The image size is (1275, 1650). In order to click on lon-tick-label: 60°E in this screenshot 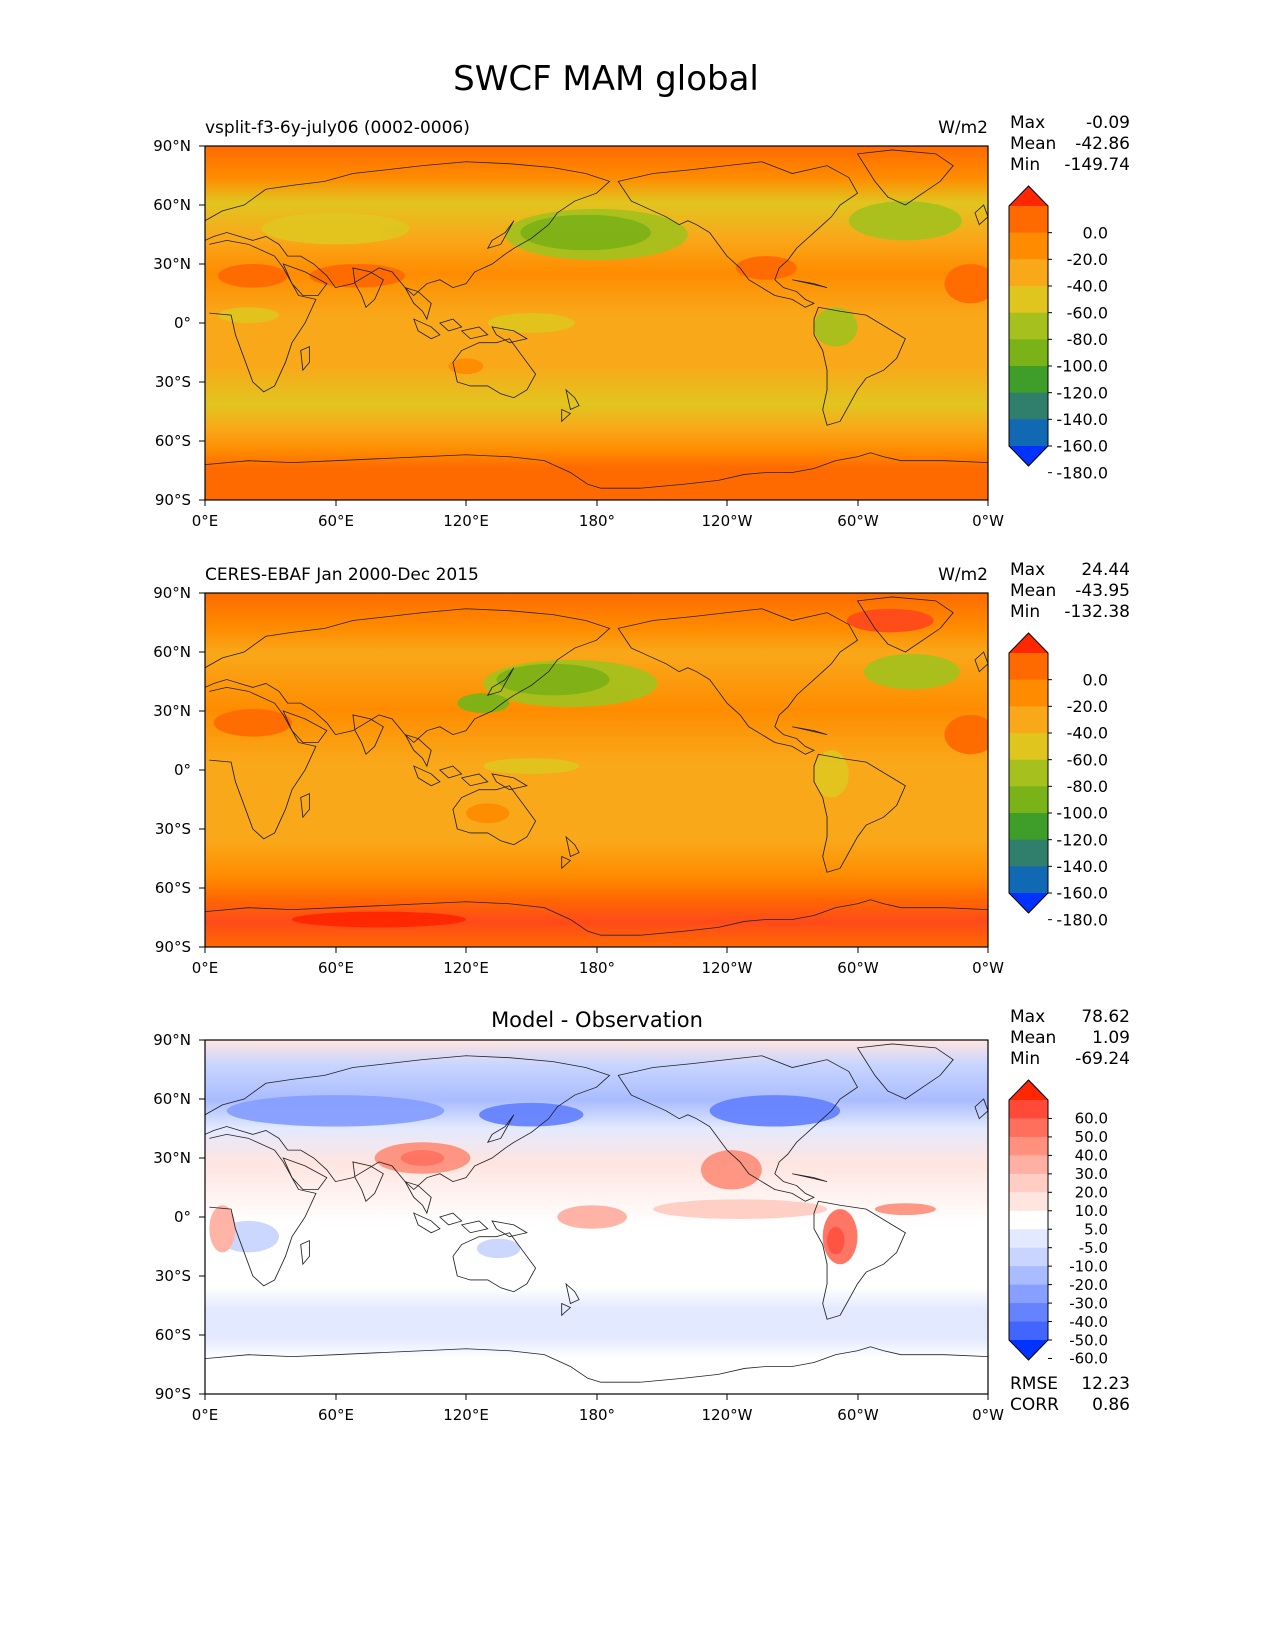, I will do `click(336, 521)`.